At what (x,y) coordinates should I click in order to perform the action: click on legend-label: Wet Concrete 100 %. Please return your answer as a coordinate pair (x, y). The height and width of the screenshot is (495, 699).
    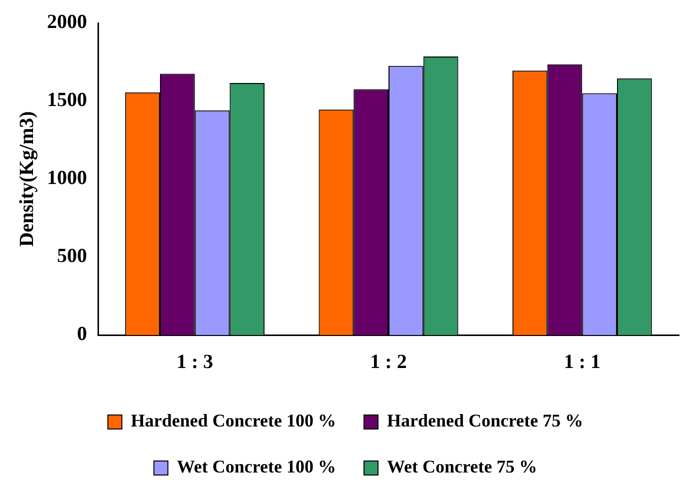
    Looking at the image, I should click on (256, 466).